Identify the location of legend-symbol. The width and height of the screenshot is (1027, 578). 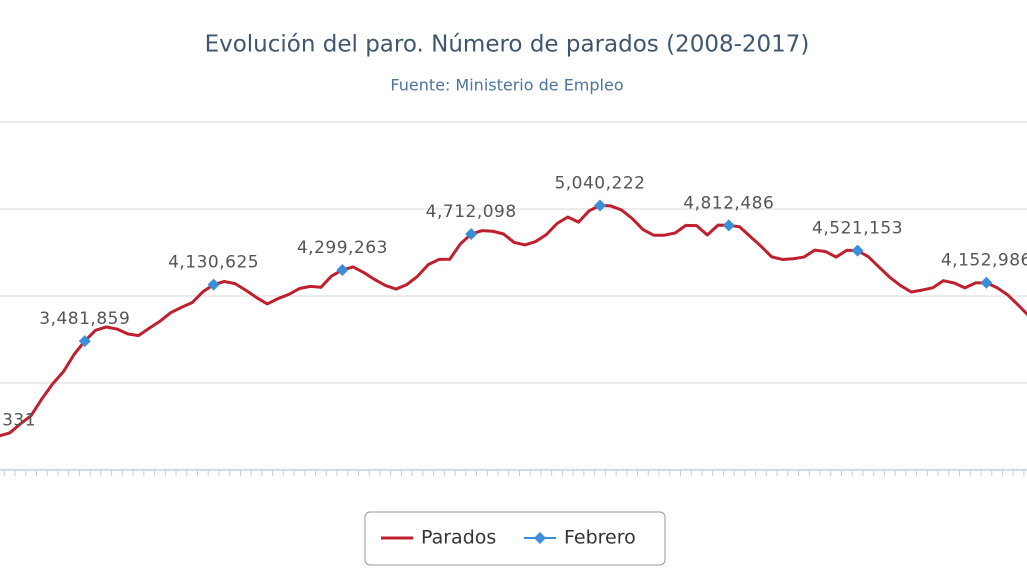
(540, 538).